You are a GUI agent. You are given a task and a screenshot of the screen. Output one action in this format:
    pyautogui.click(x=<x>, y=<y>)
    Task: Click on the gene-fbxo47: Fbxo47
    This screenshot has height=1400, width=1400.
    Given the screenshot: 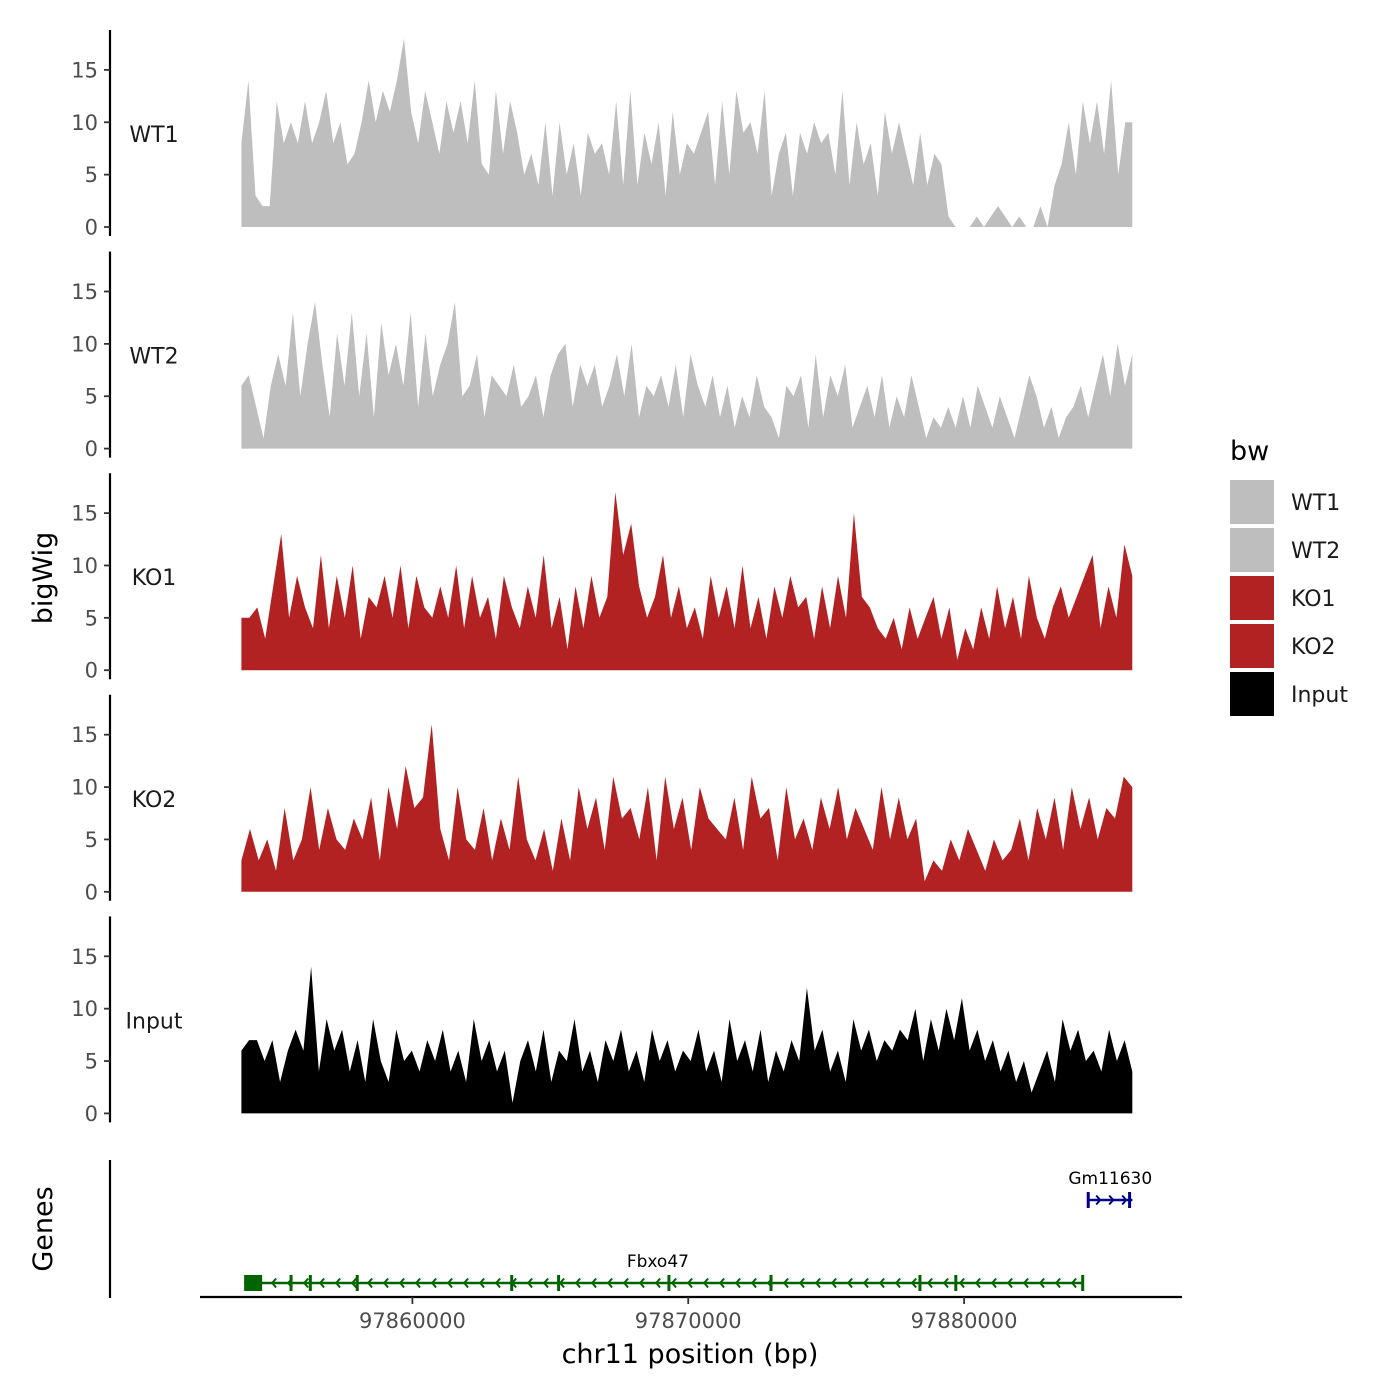 What is the action you would take?
    pyautogui.click(x=664, y=1271)
    